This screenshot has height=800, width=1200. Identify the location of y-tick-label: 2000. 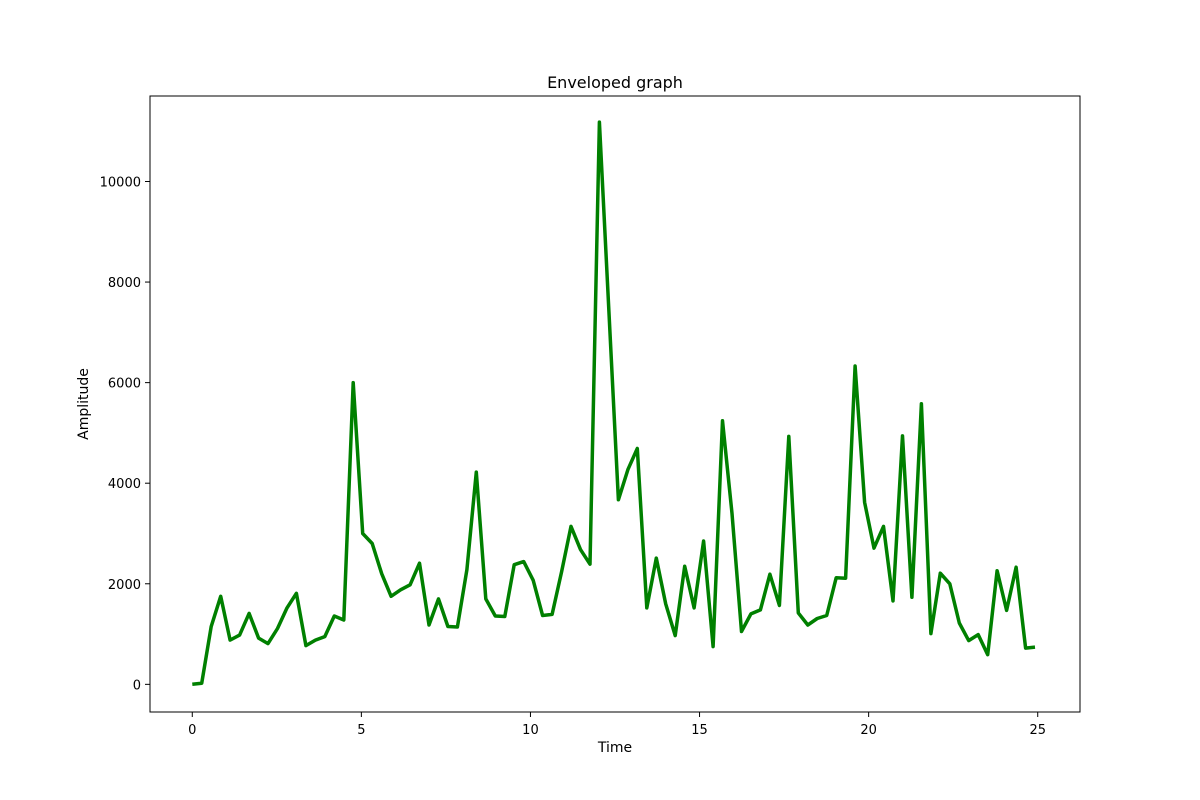
(124, 585).